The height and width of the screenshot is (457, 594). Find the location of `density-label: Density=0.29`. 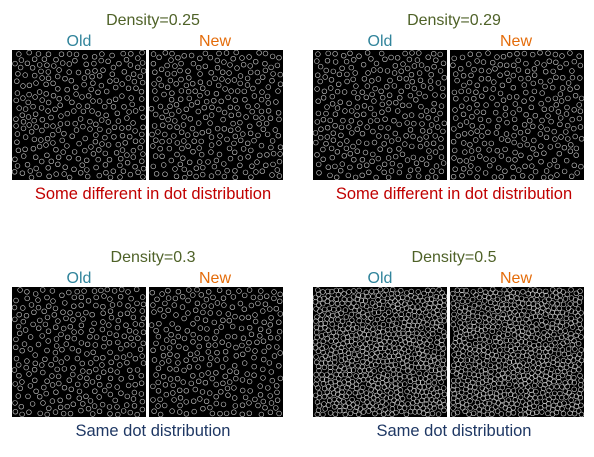

density-label: Density=0.29 is located at coordinates (454, 20).